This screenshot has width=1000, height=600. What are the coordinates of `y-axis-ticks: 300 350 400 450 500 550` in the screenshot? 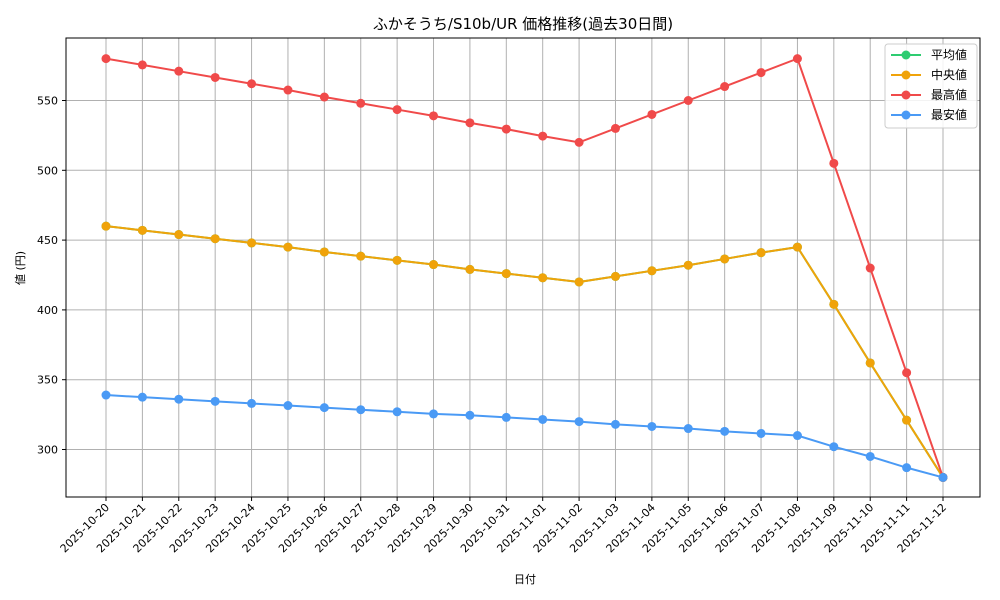 It's located at (51, 276).